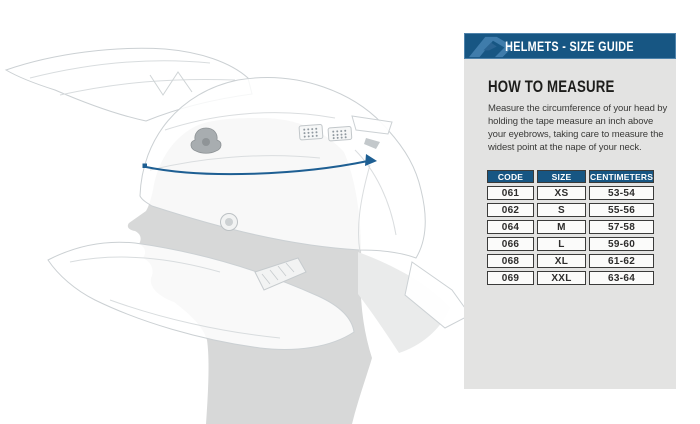  I want to click on helmet-chin-guard, so click(201, 295).